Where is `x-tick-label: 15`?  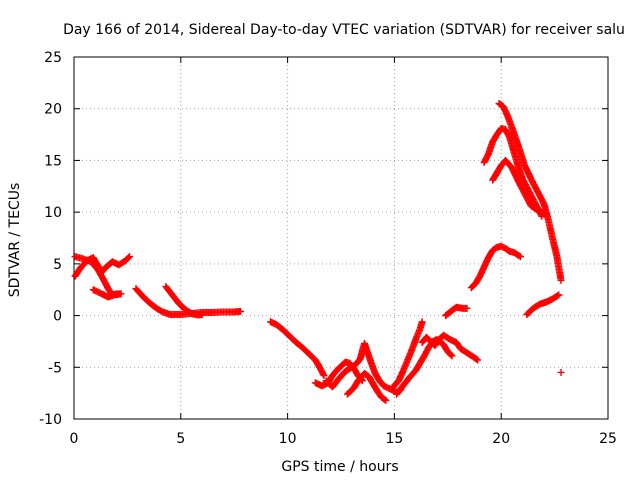 x-tick-label: 15 is located at coordinates (394, 439).